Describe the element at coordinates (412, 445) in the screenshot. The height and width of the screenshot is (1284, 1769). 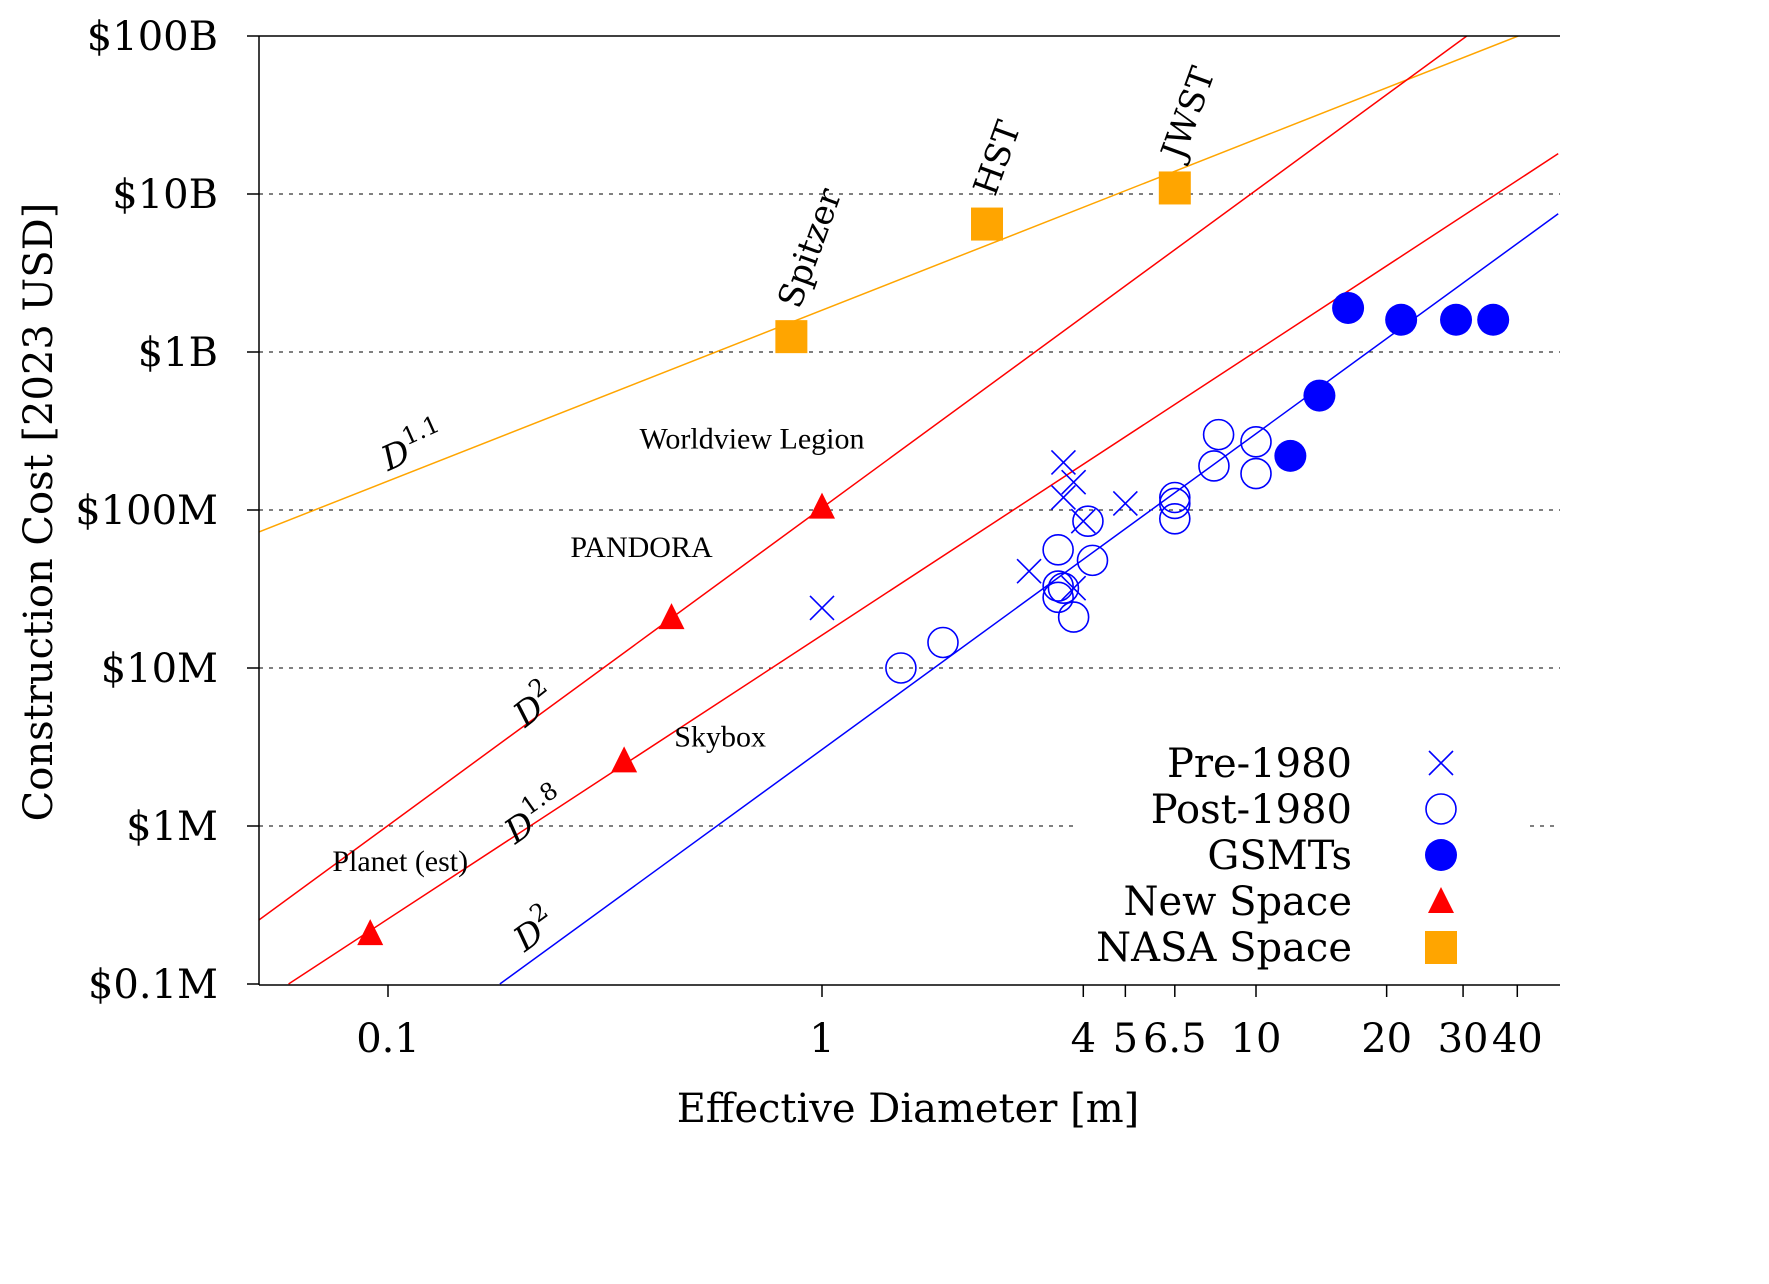
I see `fit-line-label: D1.1` at that location.